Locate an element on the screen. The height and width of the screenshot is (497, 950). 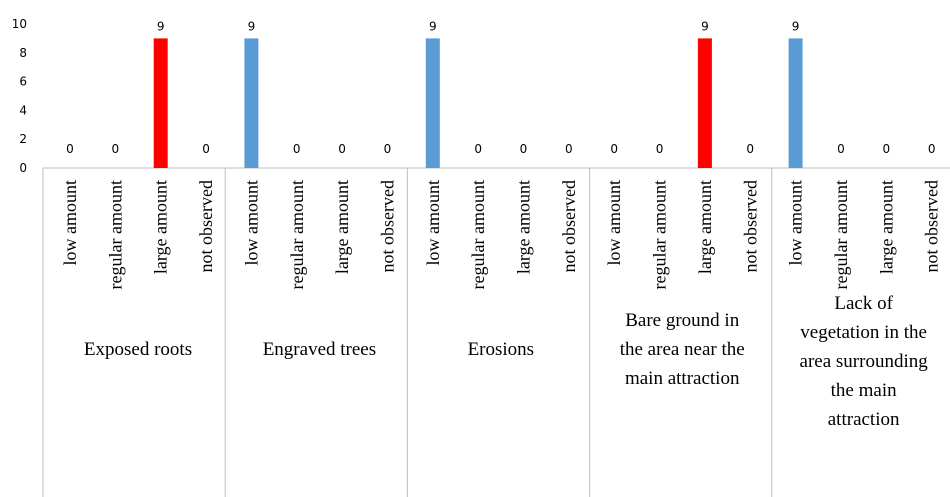
group-label-line: Erosions is located at coordinates (501, 349).